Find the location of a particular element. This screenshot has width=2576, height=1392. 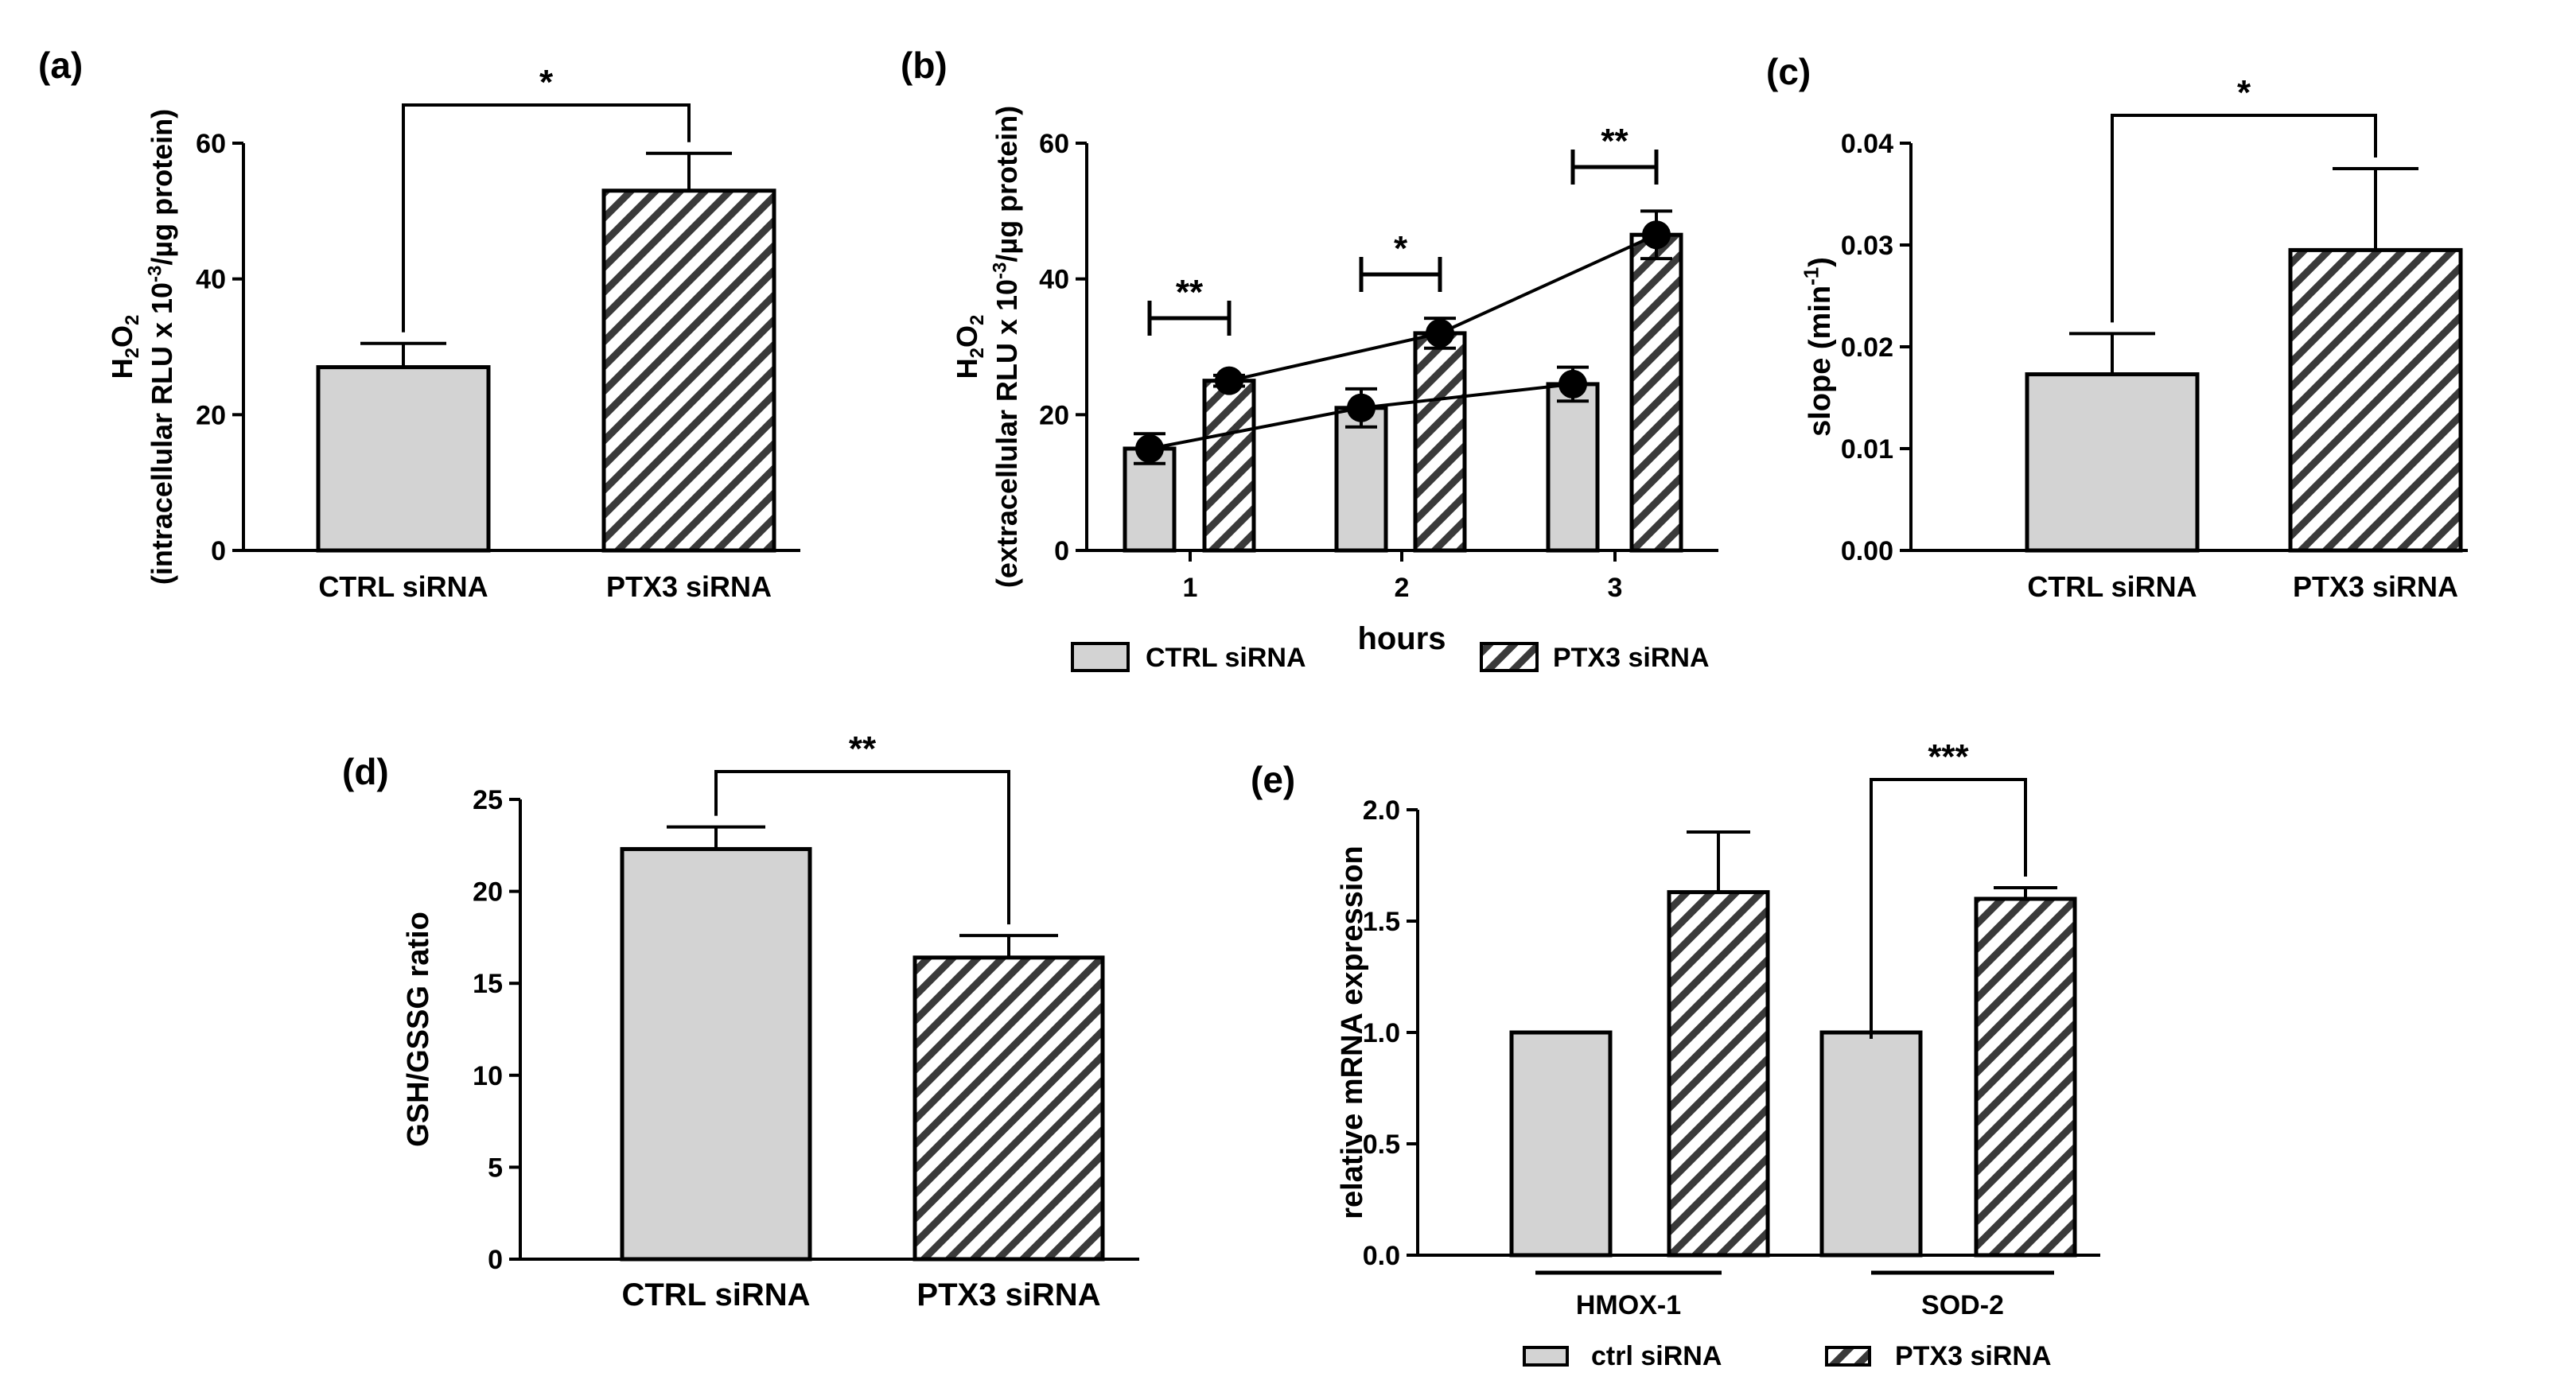

panel-b-legend-label: PTX3 siRNA is located at coordinates (1632, 658).